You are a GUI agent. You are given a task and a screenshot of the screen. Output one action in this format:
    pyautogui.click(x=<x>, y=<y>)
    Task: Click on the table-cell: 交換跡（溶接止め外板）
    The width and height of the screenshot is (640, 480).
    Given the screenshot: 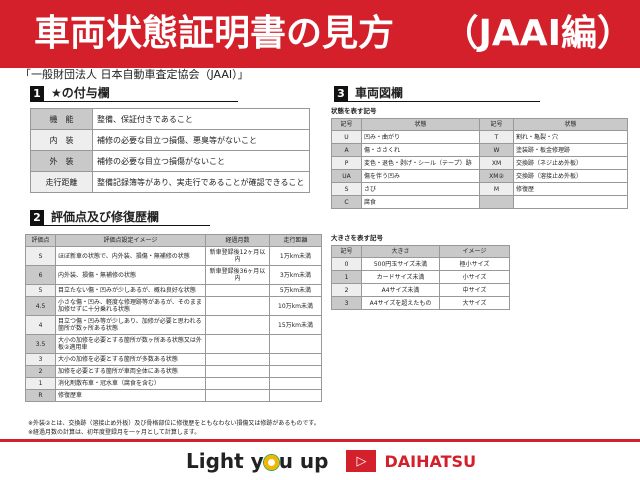 What is the action you would take?
    pyautogui.click(x=570, y=176)
    